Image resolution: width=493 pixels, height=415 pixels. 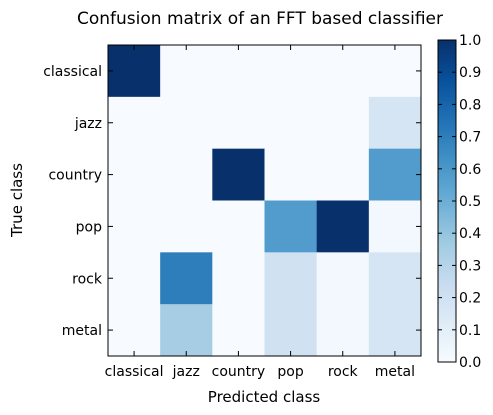 I want to click on x-tick-label: classical, so click(x=134, y=372).